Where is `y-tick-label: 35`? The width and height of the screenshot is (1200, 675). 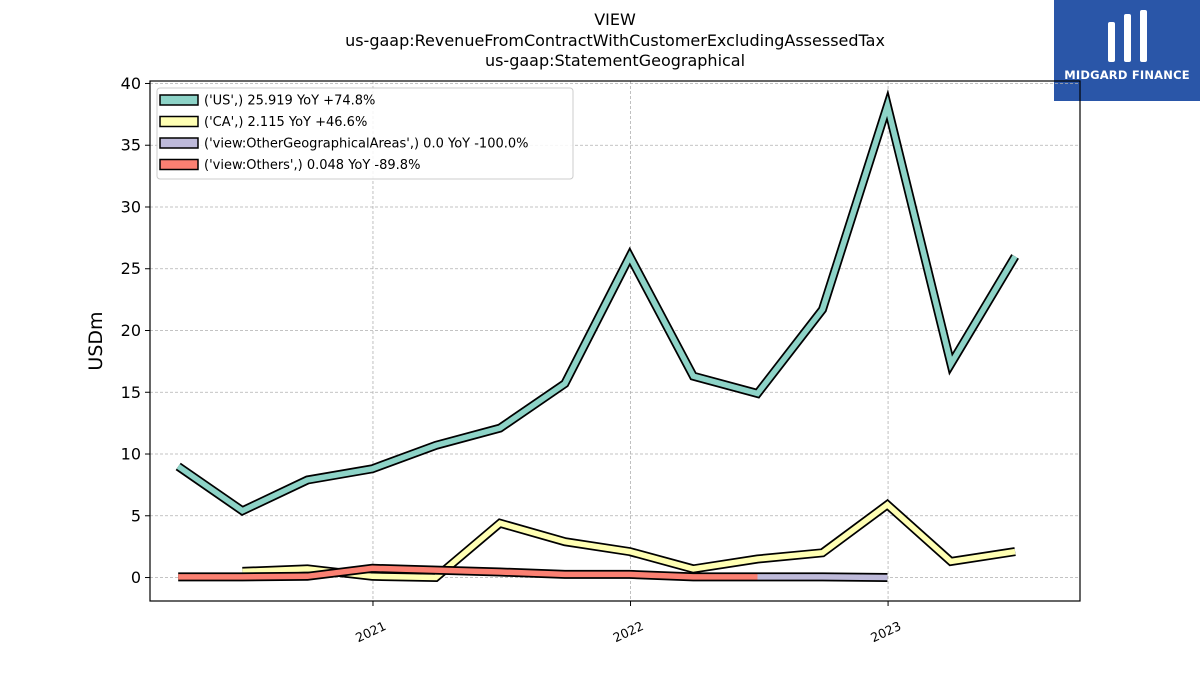 y-tick-label: 35 is located at coordinates (131, 145).